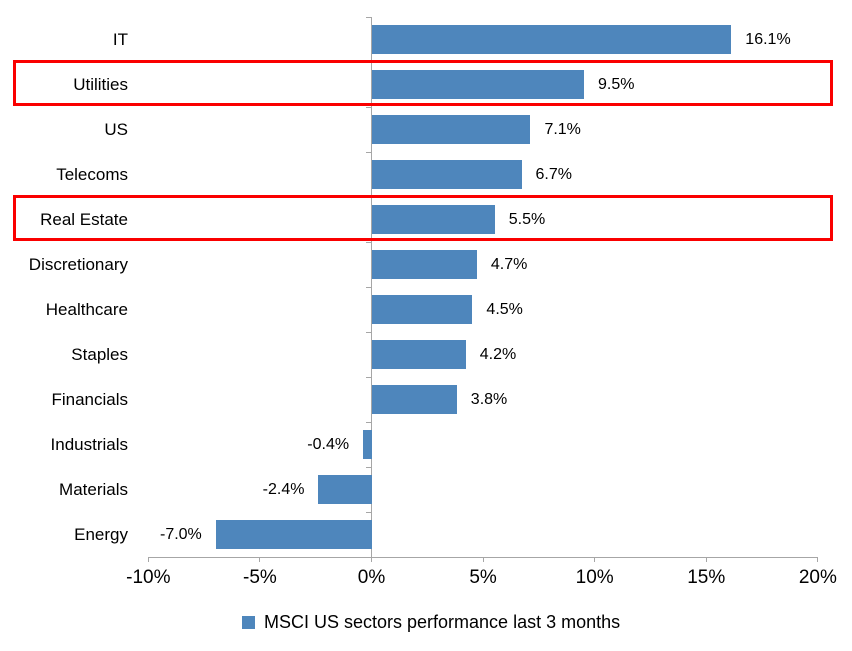 This screenshot has height=651, width=852. I want to click on category-label: Healthcare, so click(86, 309).